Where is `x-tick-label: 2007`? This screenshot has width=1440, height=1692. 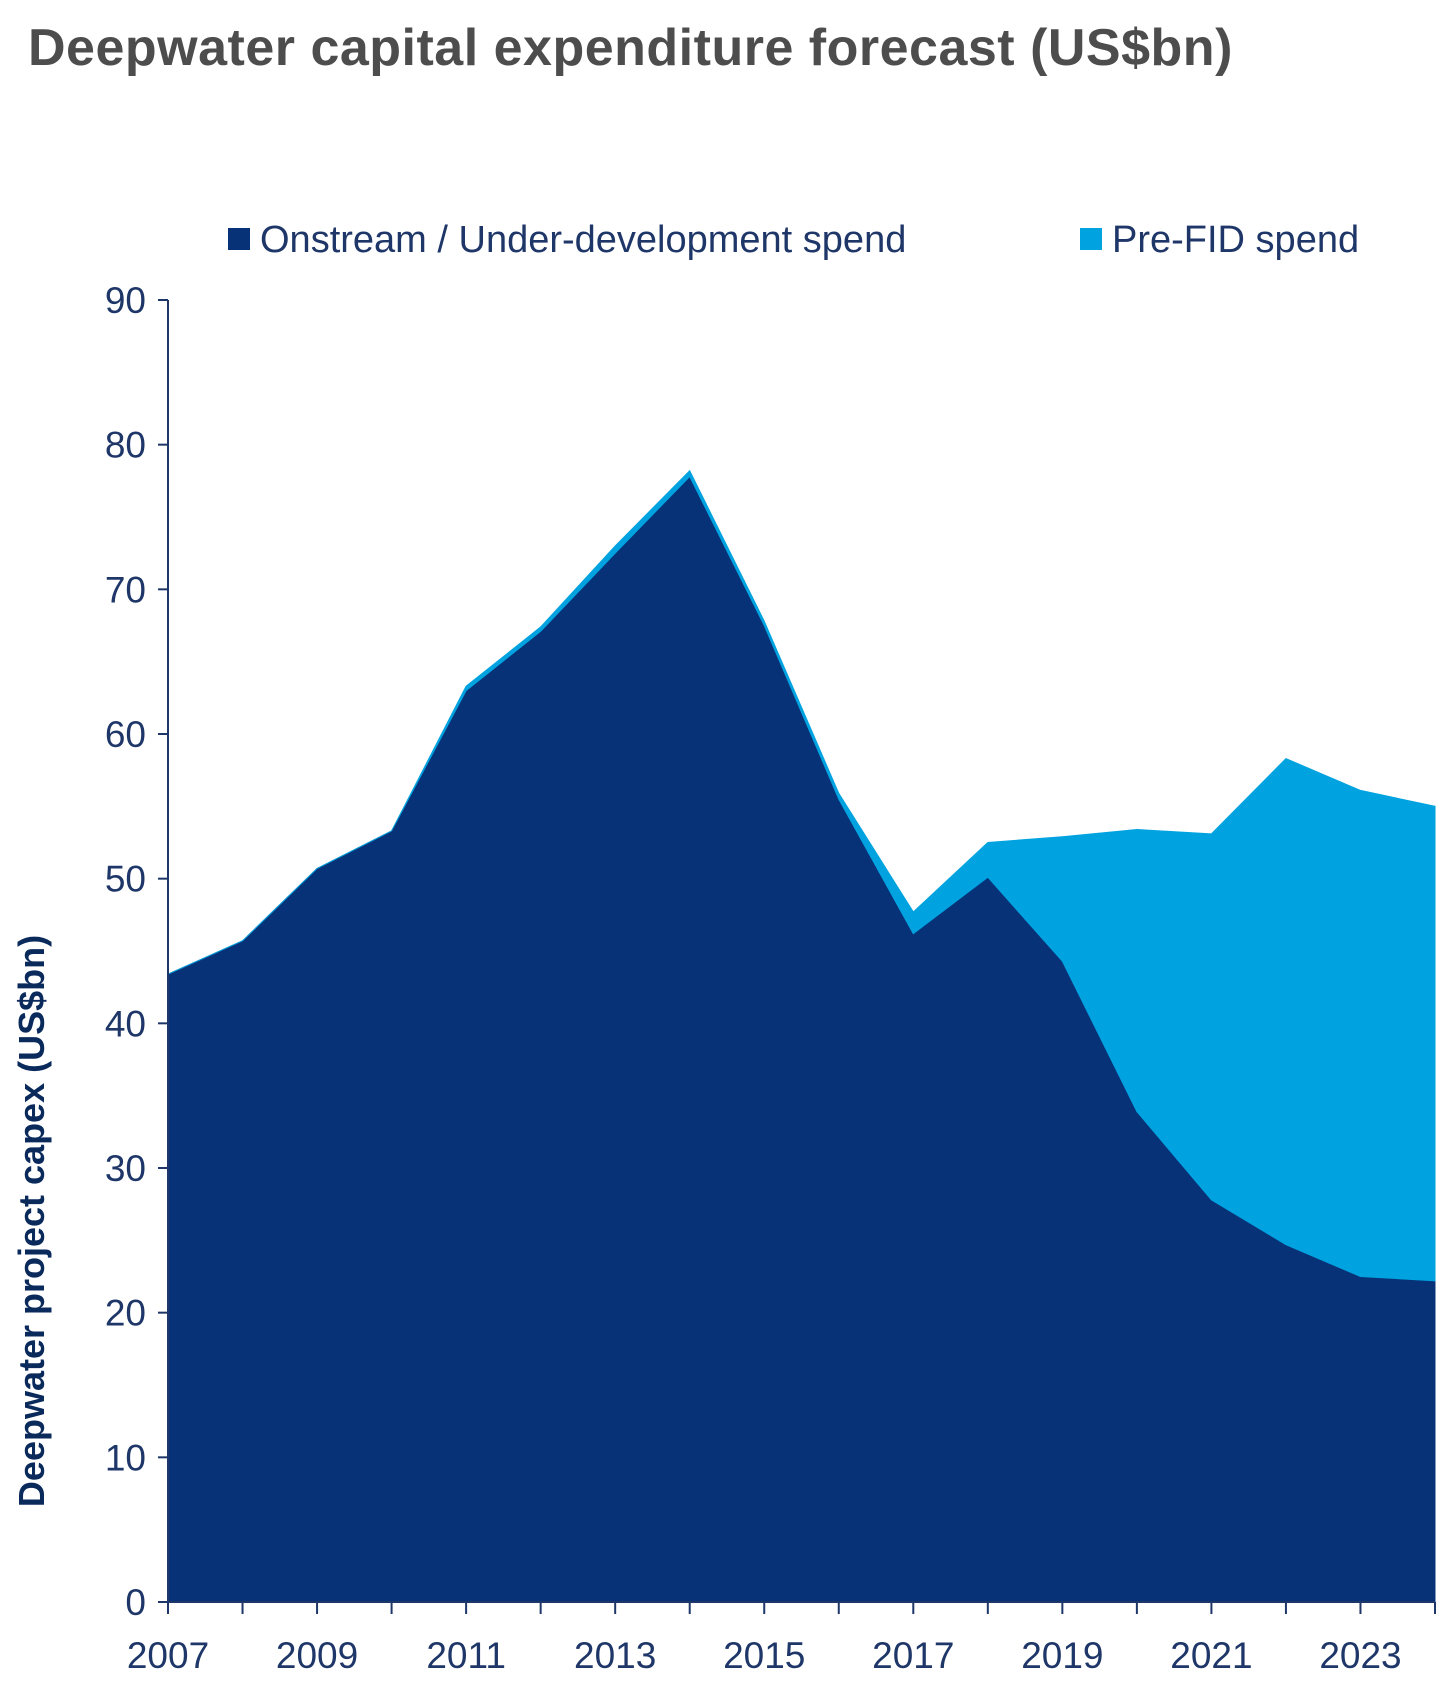 x-tick-label: 2007 is located at coordinates (168, 1655).